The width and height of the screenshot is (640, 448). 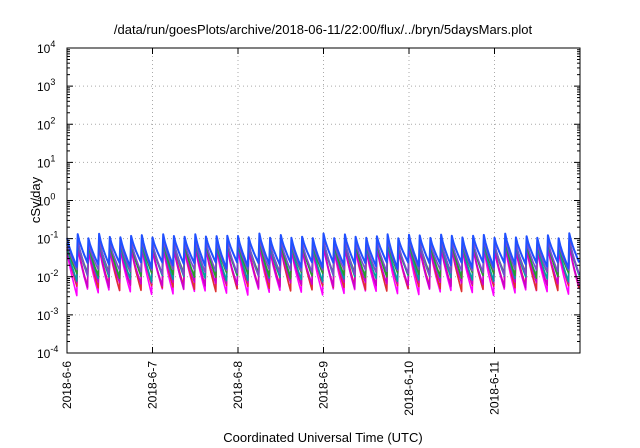 I want to click on series-group, so click(x=323, y=264).